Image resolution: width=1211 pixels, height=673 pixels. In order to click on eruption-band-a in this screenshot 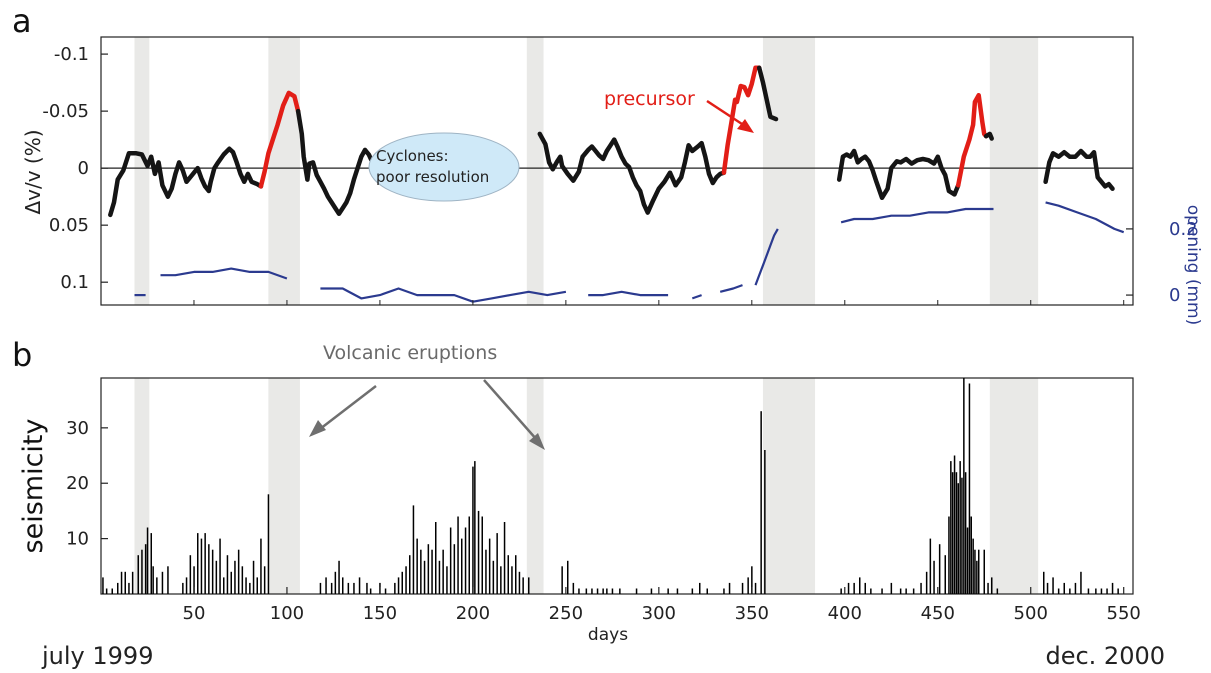, I will do `click(142, 171)`.